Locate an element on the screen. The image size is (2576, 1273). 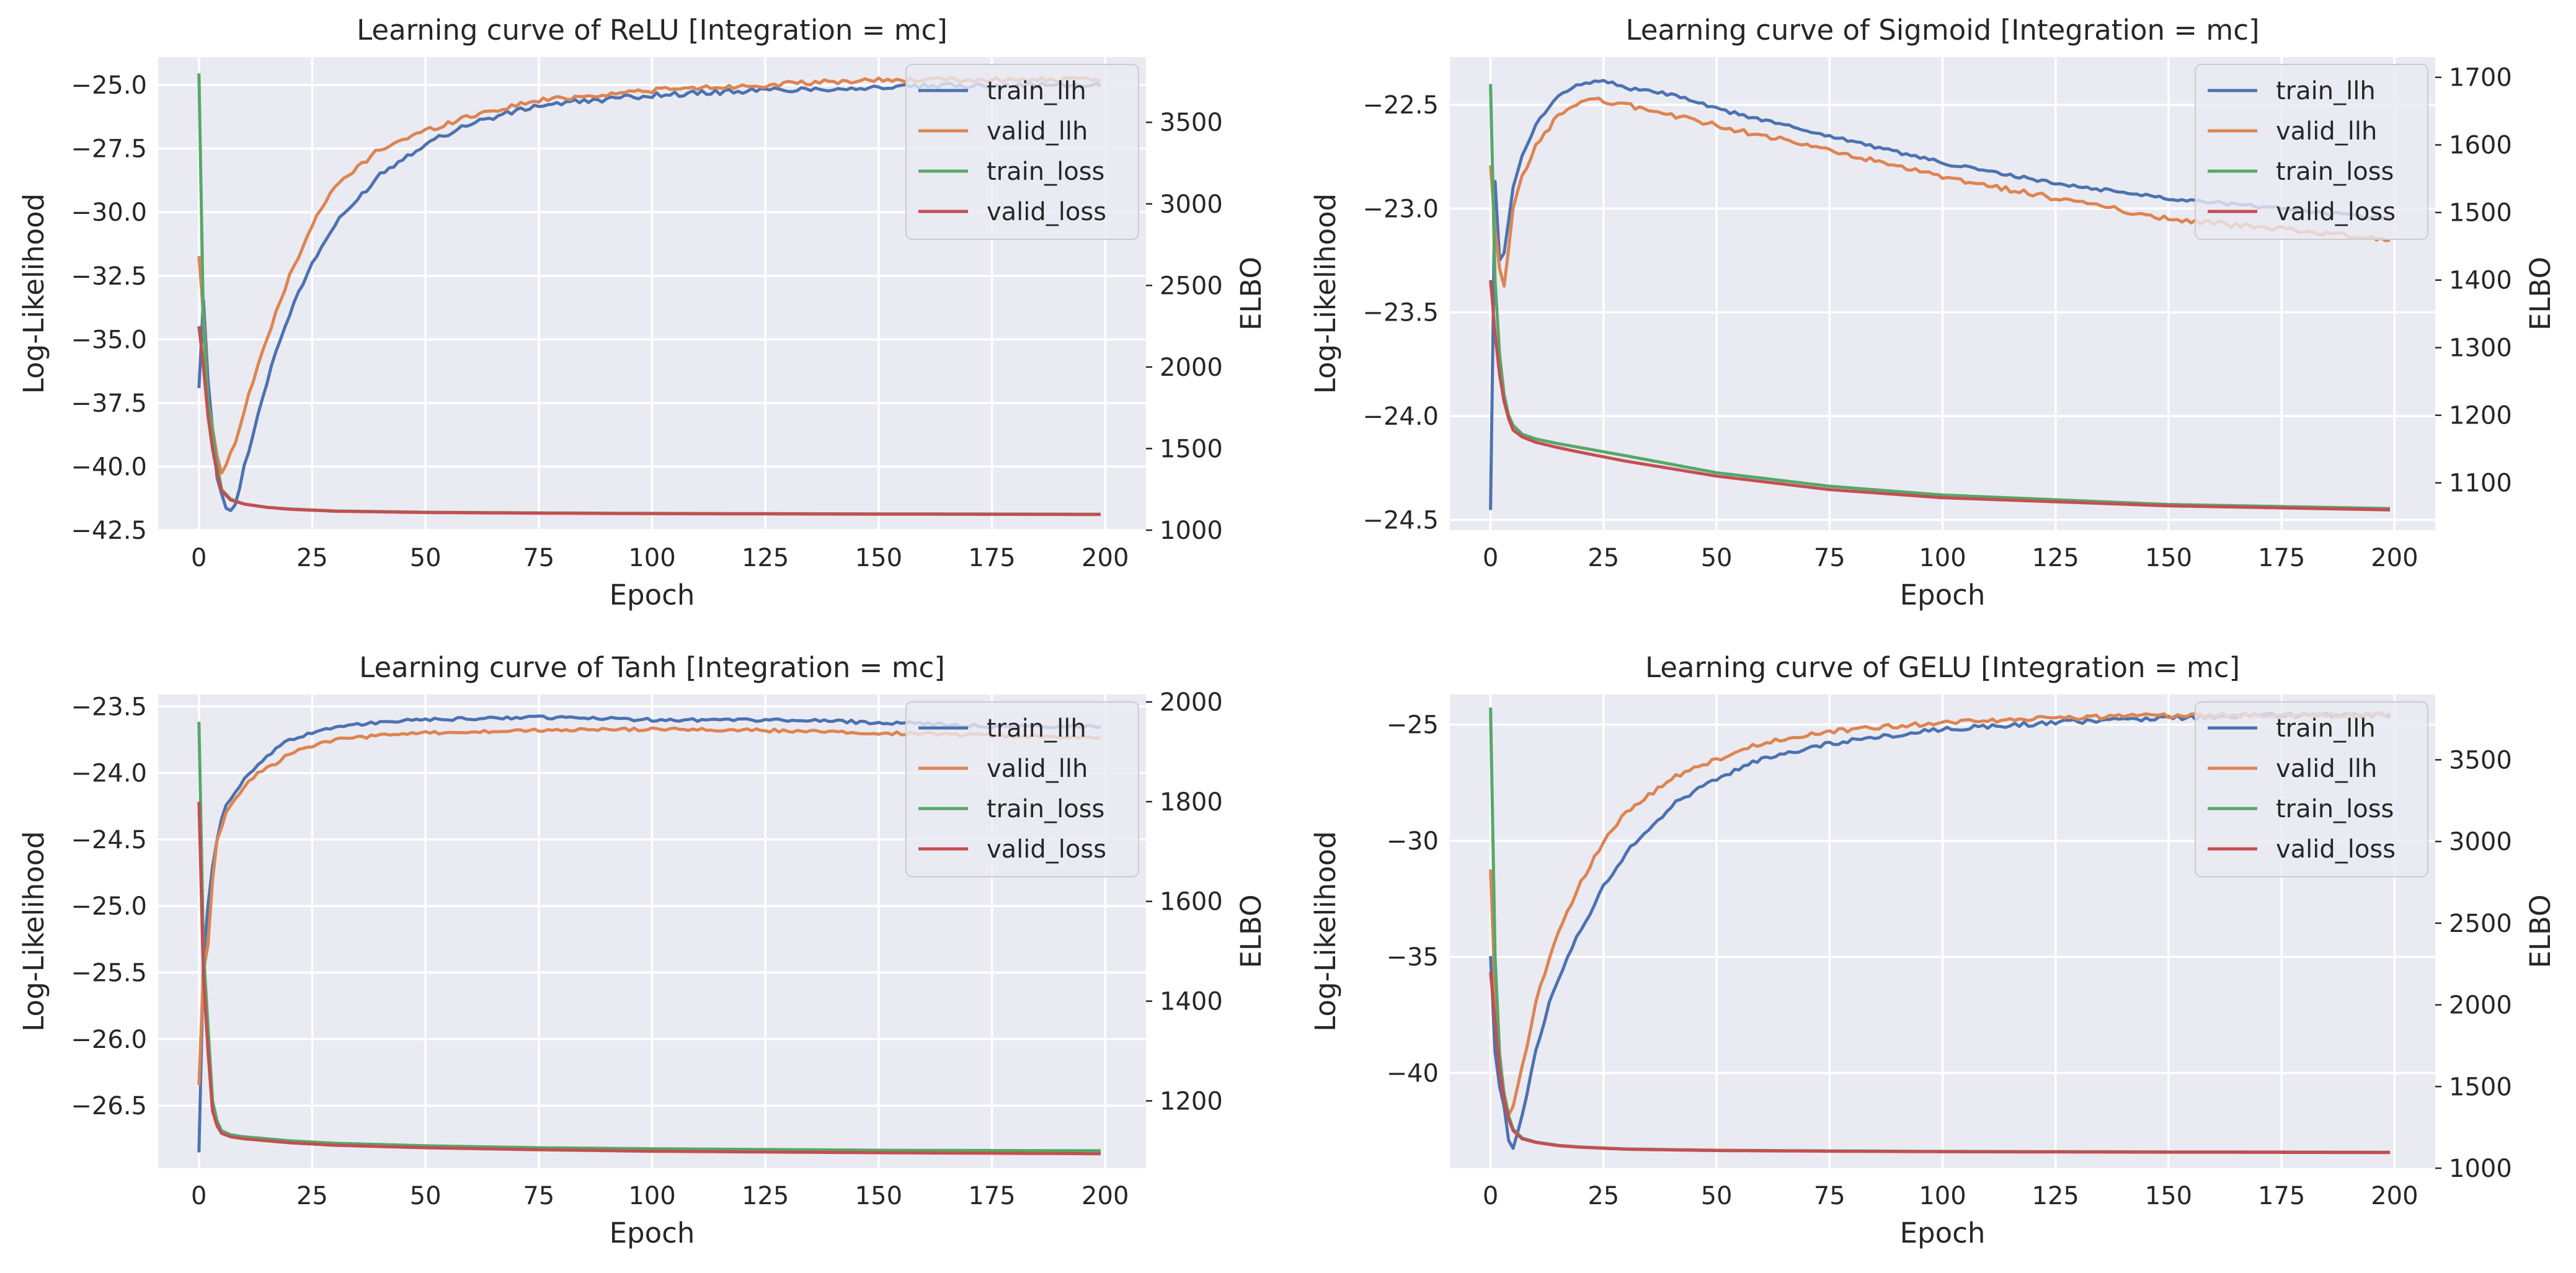
y2-tick-label: 1700 is located at coordinates (2480, 78).